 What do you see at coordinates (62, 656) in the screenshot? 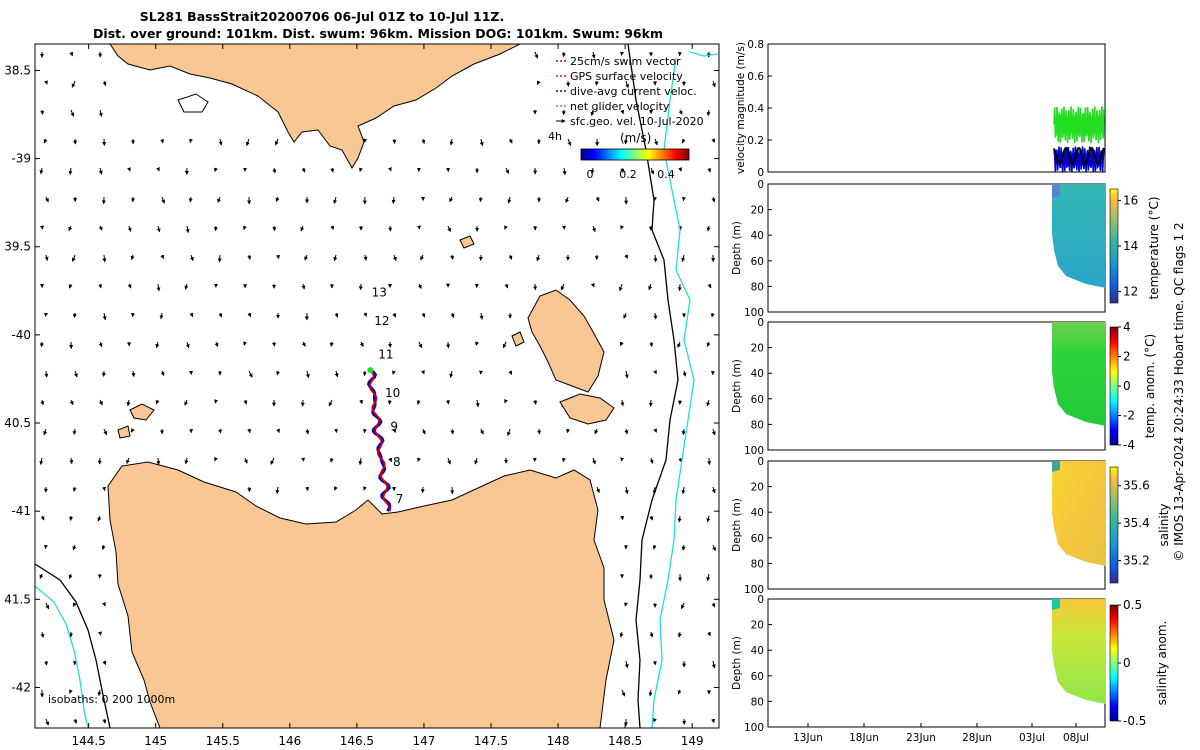
I see `isobath-1000m-west` at bounding box center [62, 656].